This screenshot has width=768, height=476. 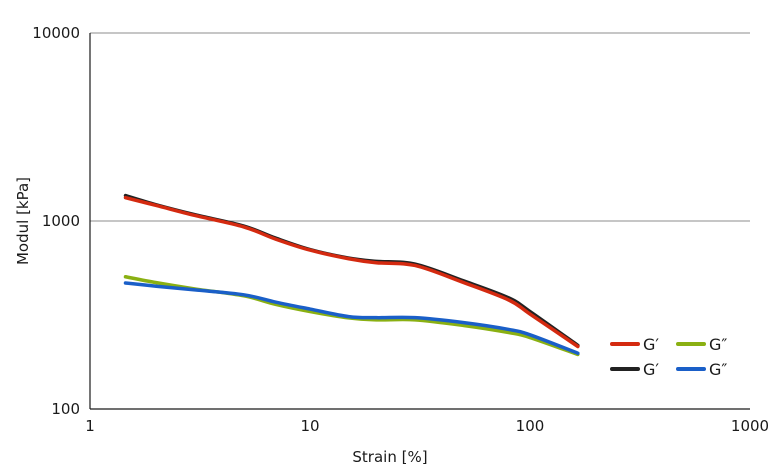 What do you see at coordinates (90, 426) in the screenshot?
I see `x-tick-label: 1` at bounding box center [90, 426].